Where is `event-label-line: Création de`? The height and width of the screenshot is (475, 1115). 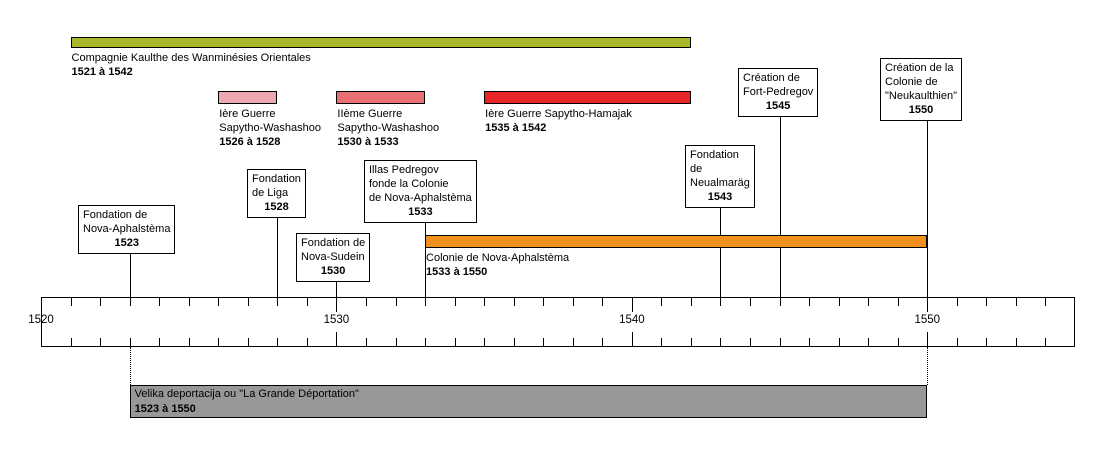
event-label-line: Création de is located at coordinates (771, 78).